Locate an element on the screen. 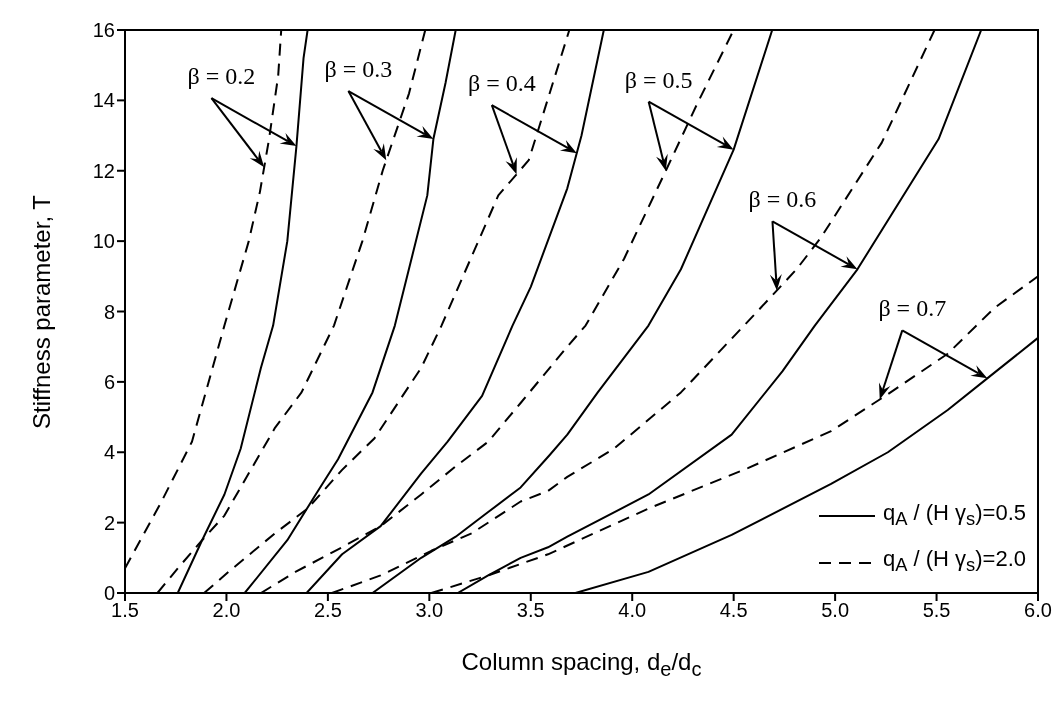 This screenshot has height=702, width=1056. x-tick-label: 3.0 is located at coordinates (429, 610).